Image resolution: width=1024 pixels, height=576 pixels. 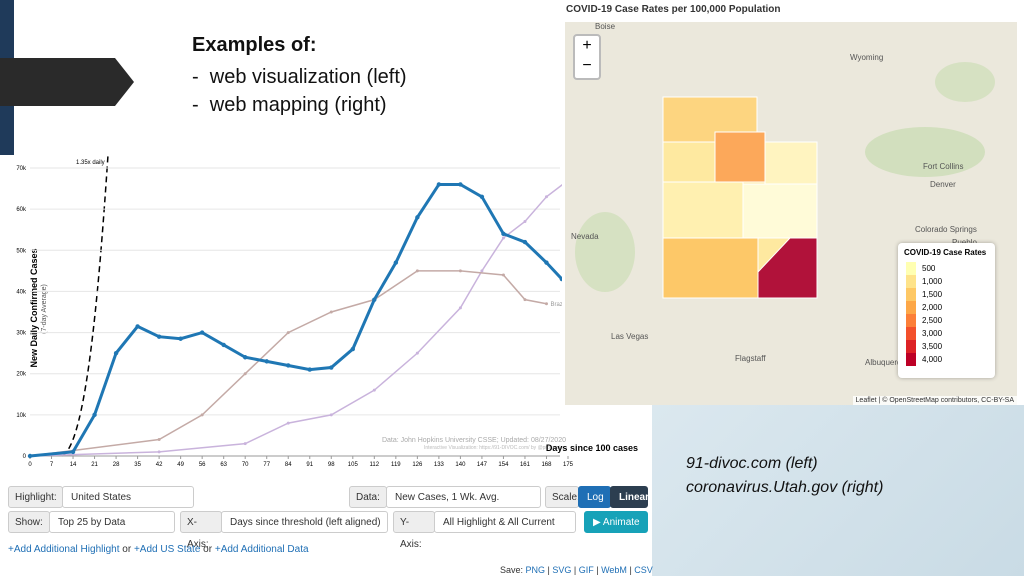 I want to click on xaxis-select: Days since threshold (left aligned), so click(x=304, y=522).